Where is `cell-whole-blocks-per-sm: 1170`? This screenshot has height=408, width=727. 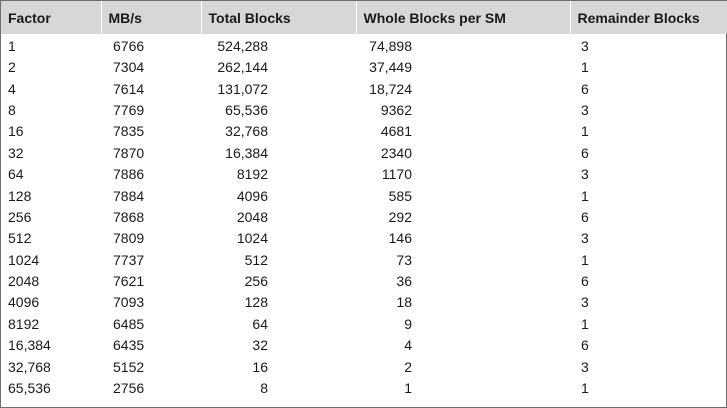
cell-whole-blocks-per-sm: 1170 is located at coordinates (396, 174).